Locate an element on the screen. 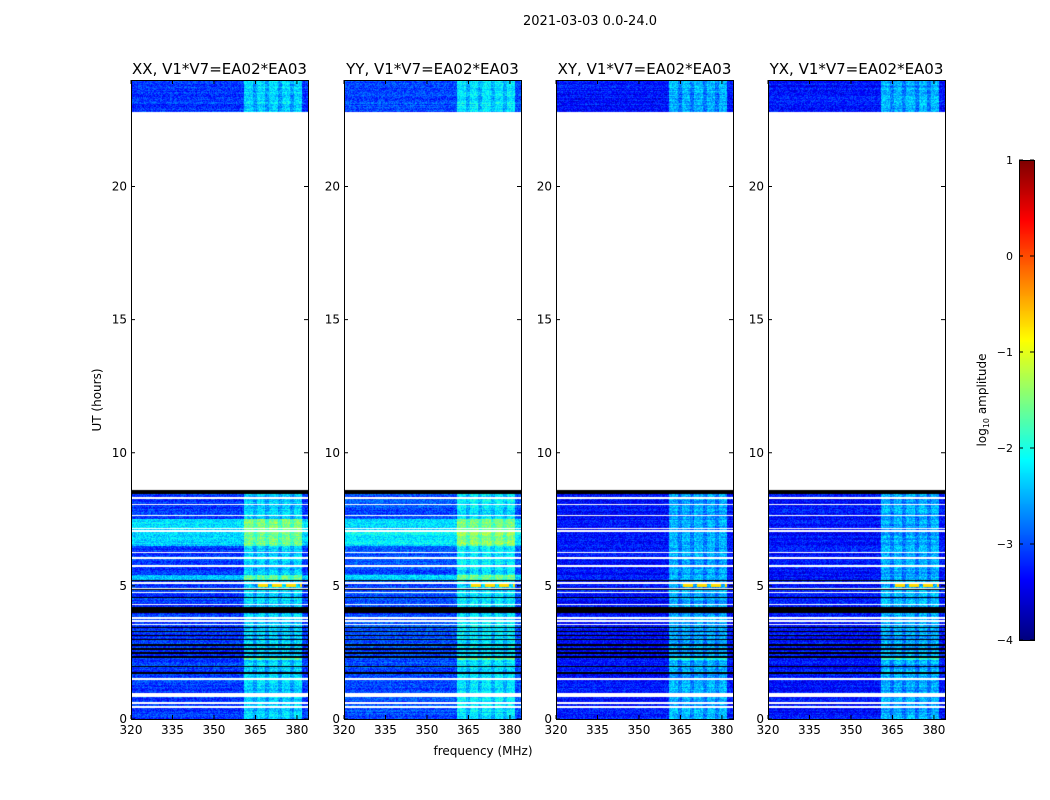 This screenshot has height=800, width=1050. colorbar-tick-label: 0 is located at coordinates (1009, 256).